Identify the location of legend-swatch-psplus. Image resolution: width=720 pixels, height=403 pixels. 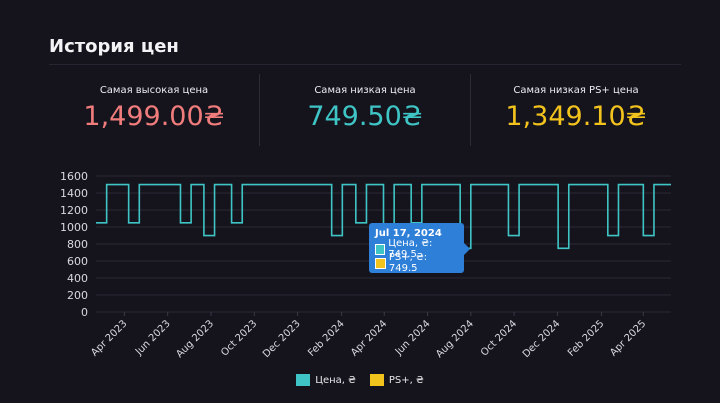
(376, 380).